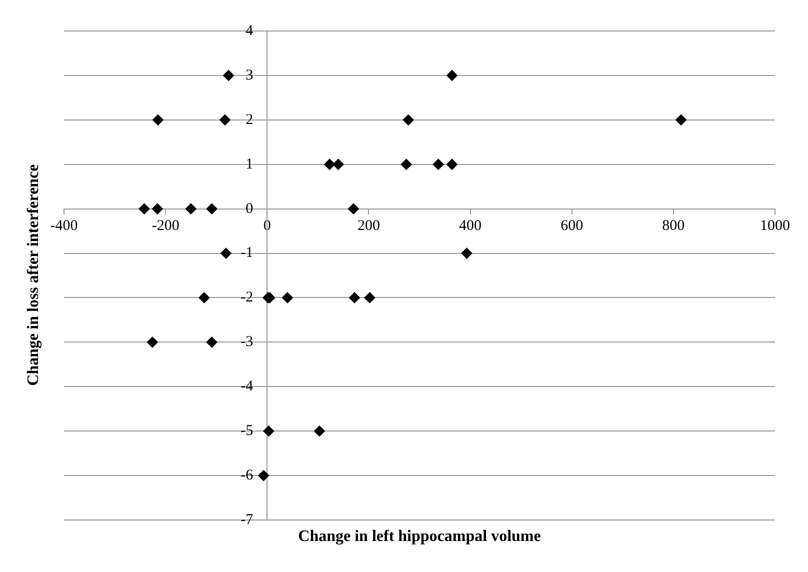 The width and height of the screenshot is (808, 572). What do you see at coordinates (247, 520) in the screenshot?
I see `y-tick-label: -7` at bounding box center [247, 520].